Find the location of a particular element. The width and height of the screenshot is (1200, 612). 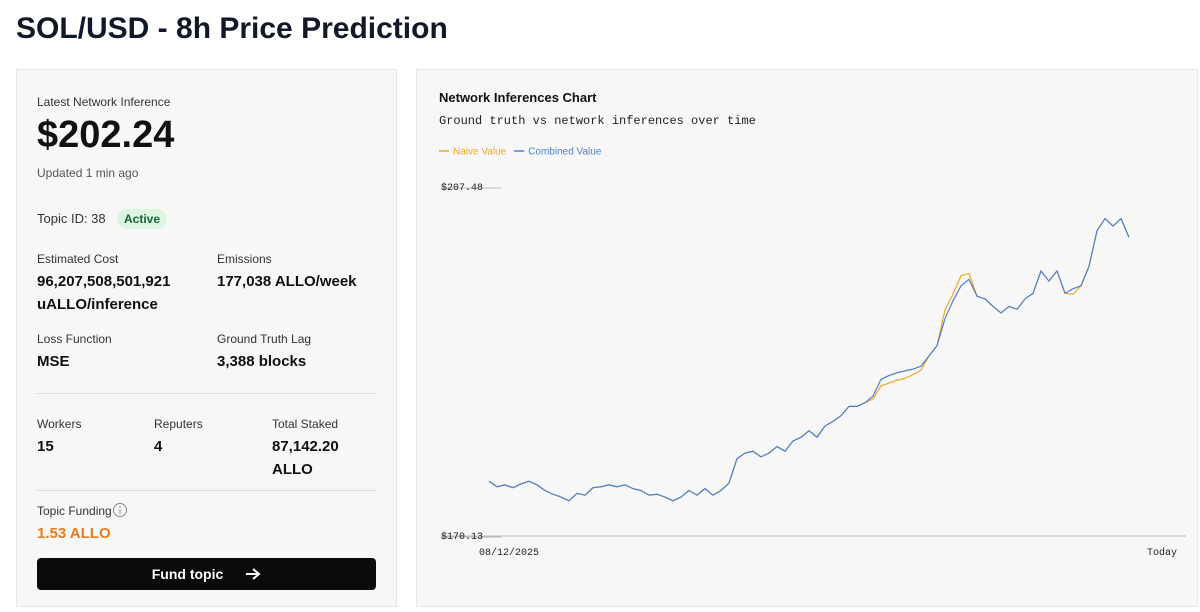

detail-value: 3,388 blocks is located at coordinates (262, 361).